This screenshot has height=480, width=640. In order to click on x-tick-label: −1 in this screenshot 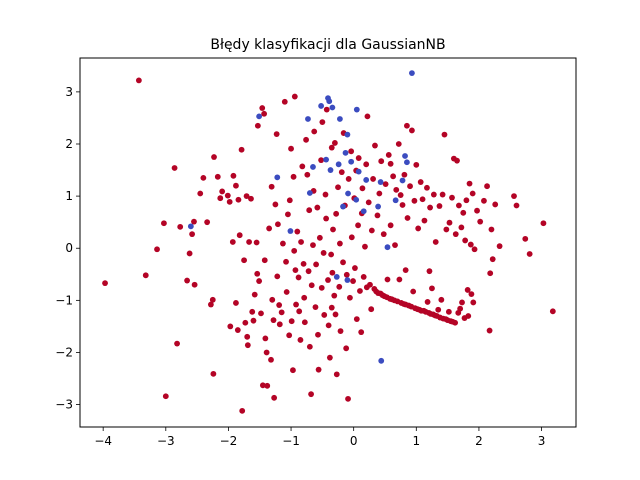, I will do `click(291, 441)`.